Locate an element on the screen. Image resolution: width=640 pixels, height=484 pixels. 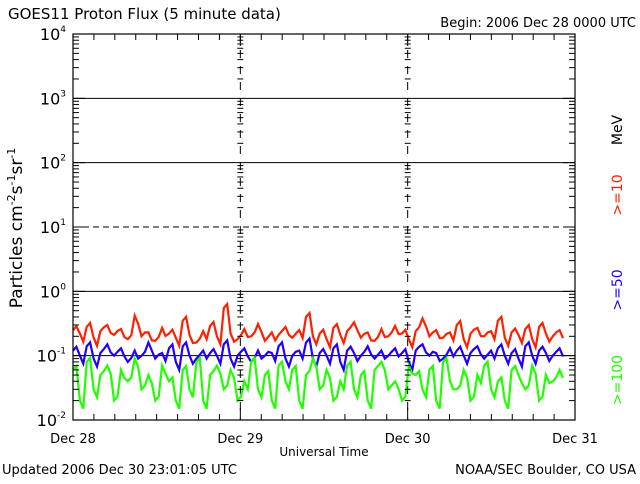
y-tick-label: 10⁻¹ is located at coordinates (51, 356).